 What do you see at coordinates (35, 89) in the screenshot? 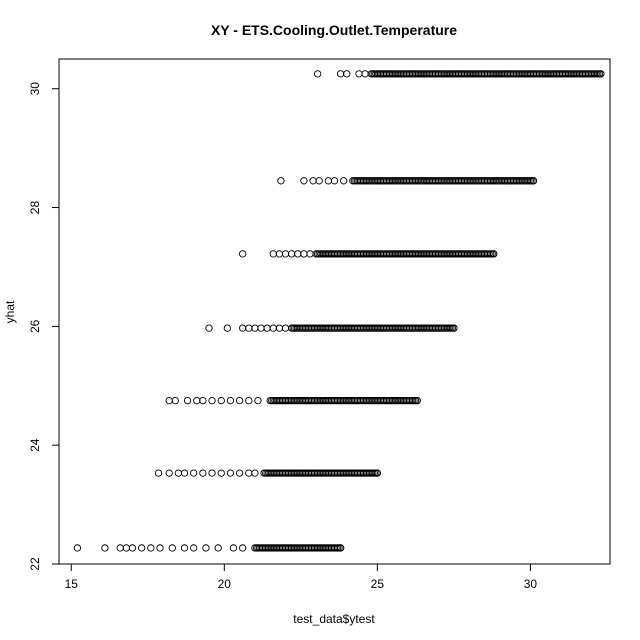
I see `y-tick-label: 30` at bounding box center [35, 89].